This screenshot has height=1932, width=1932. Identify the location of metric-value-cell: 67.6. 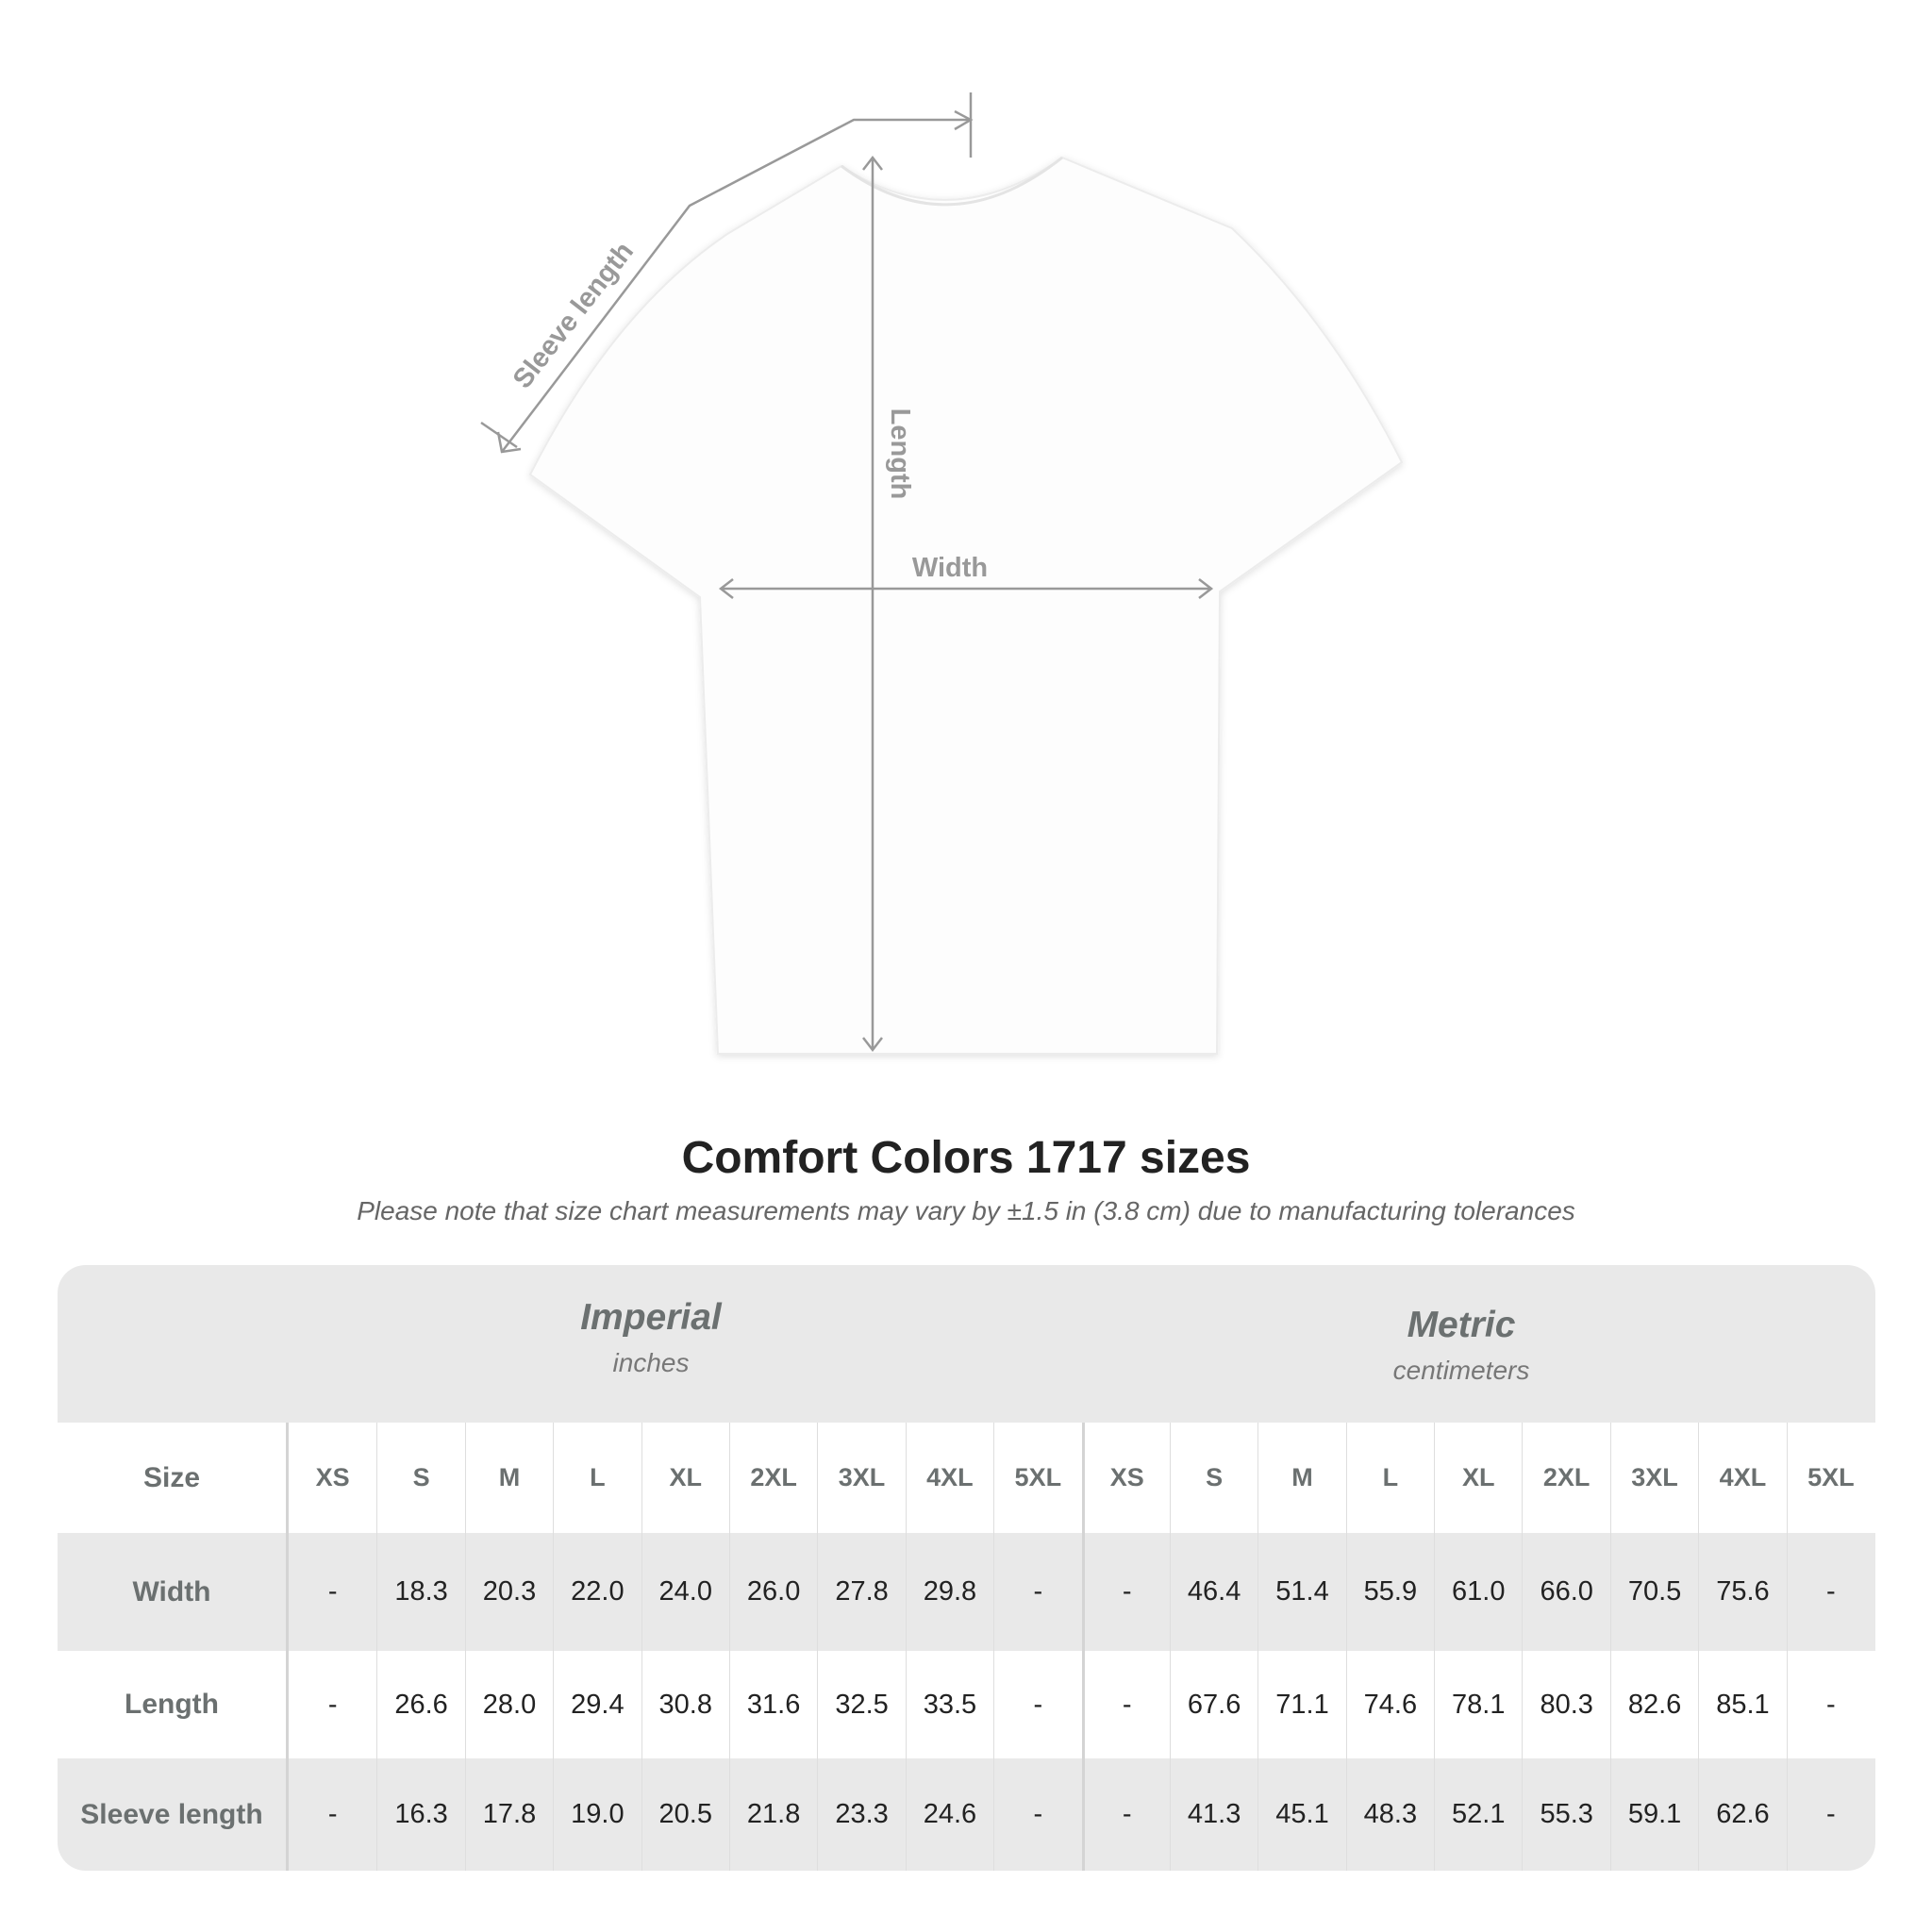
(1213, 1704).